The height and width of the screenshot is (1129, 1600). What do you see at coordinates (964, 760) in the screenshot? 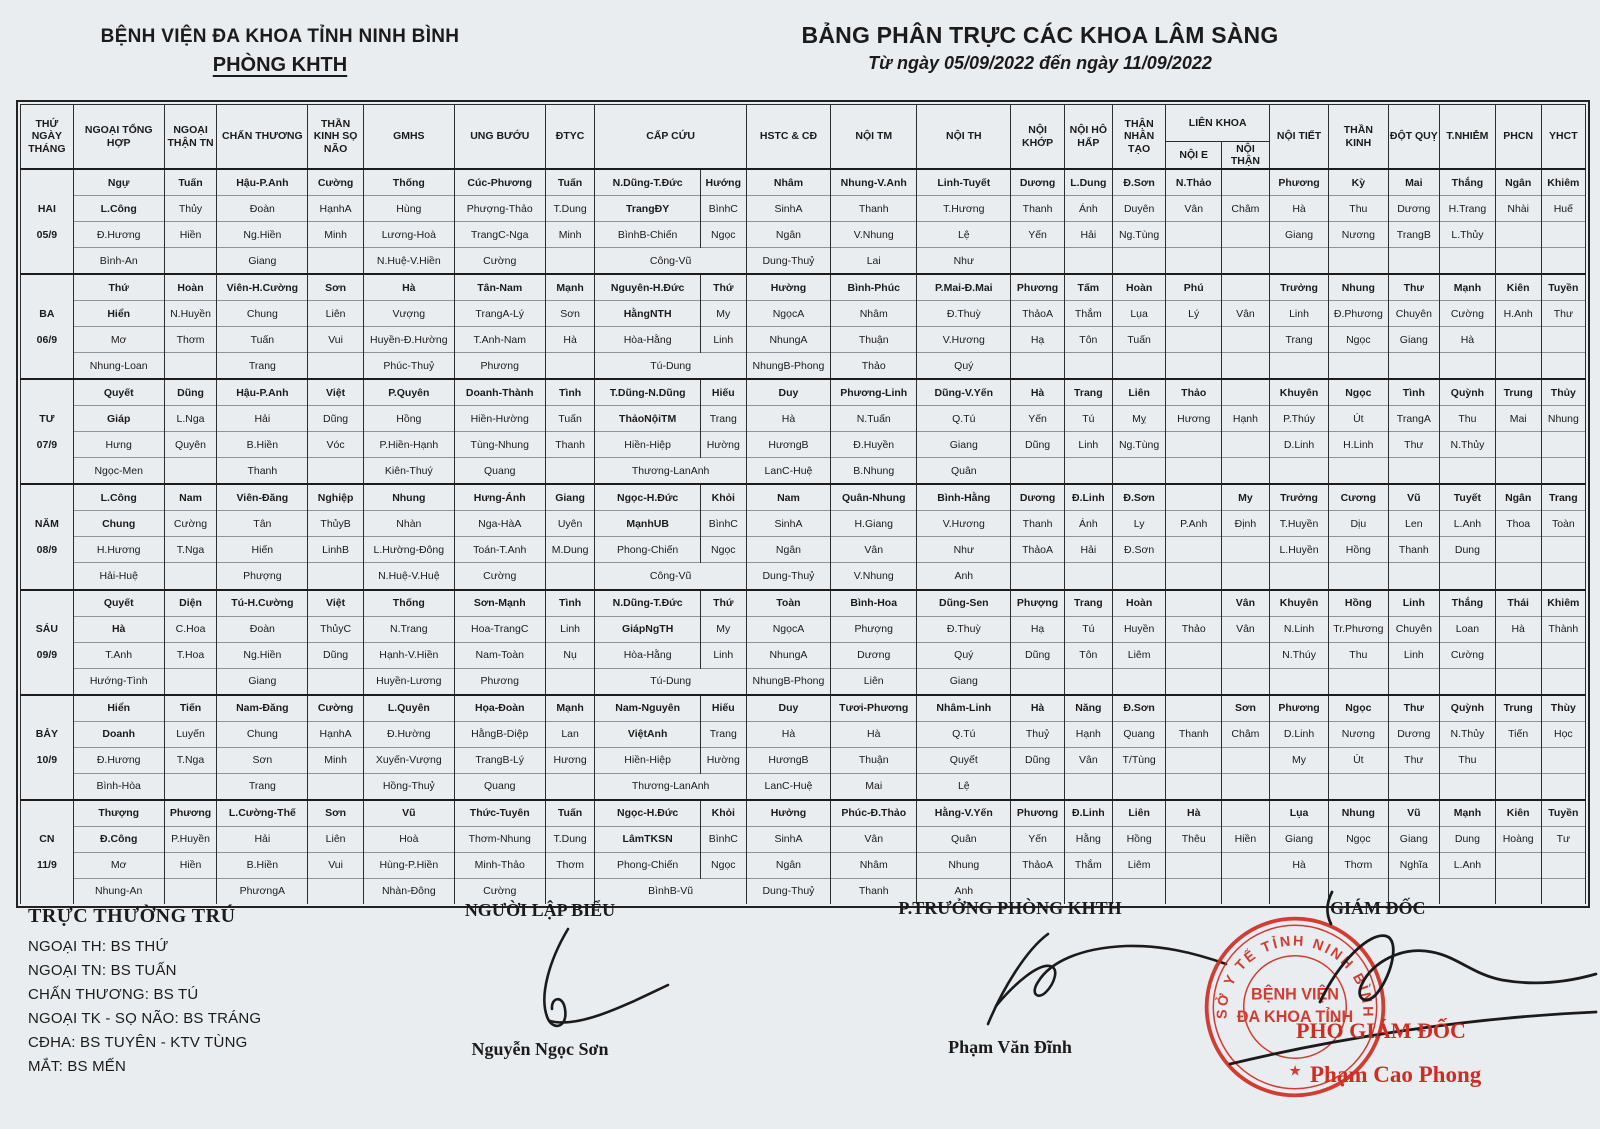
I see `duty-cell: Quyết` at bounding box center [964, 760].